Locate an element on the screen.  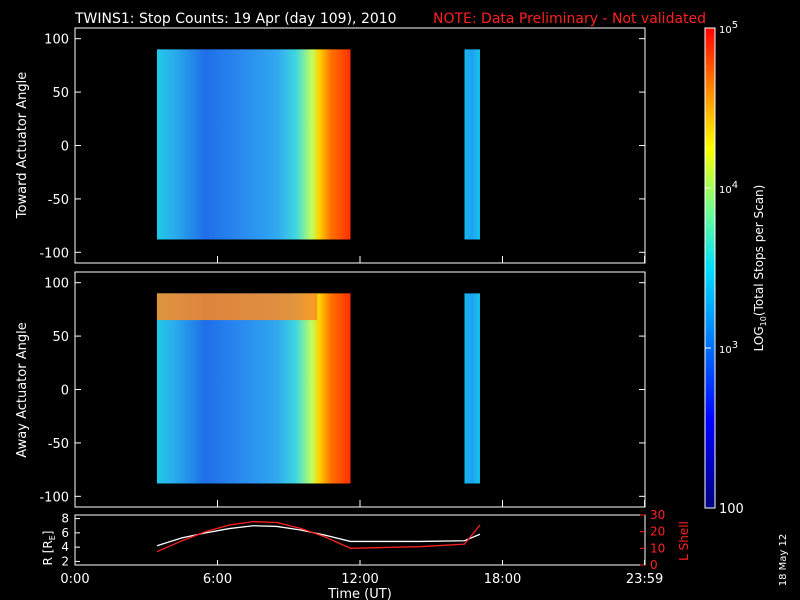
orbit-right-tick-label: 20 is located at coordinates (657, 532).